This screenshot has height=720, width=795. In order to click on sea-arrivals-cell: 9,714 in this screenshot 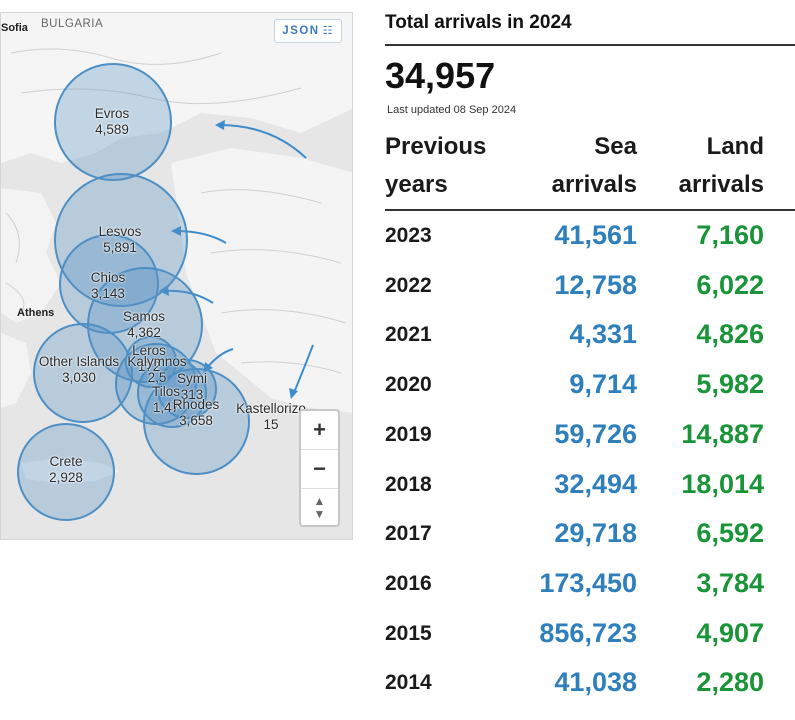, I will do `click(603, 384)`.